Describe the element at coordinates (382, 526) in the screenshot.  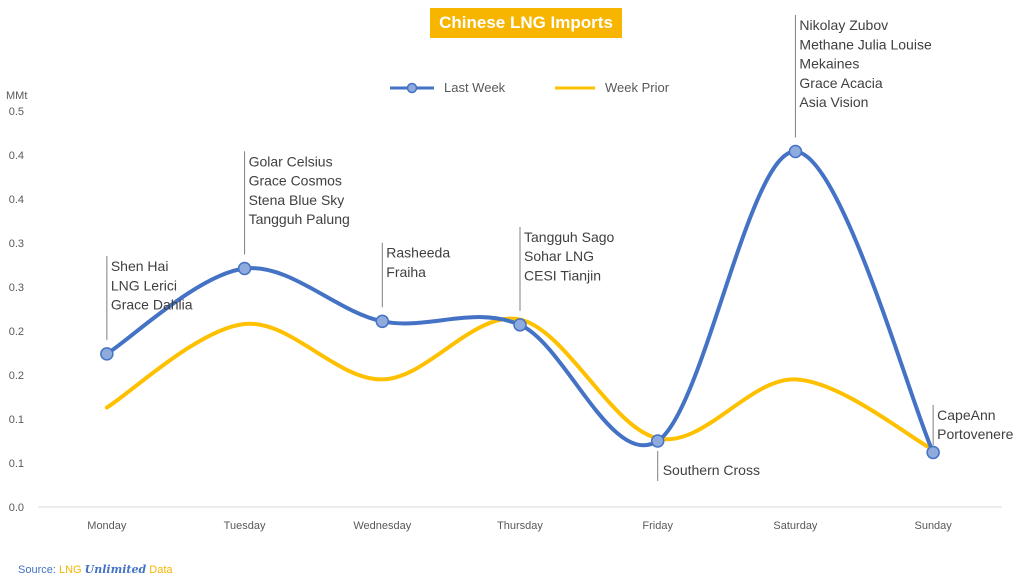
I see `x-tick-label: Wednesday` at that location.